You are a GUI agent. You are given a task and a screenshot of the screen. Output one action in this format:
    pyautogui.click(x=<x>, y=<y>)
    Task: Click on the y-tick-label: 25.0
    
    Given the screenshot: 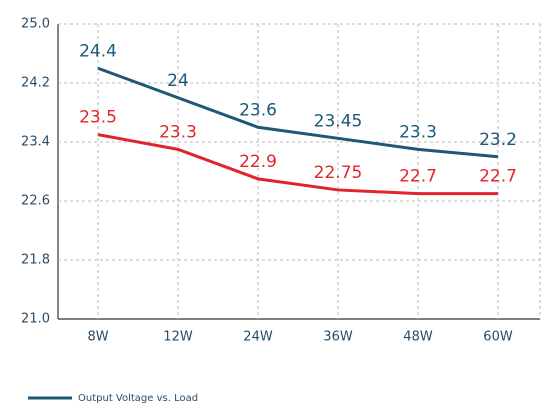 What is the action you would take?
    pyautogui.click(x=35, y=24)
    